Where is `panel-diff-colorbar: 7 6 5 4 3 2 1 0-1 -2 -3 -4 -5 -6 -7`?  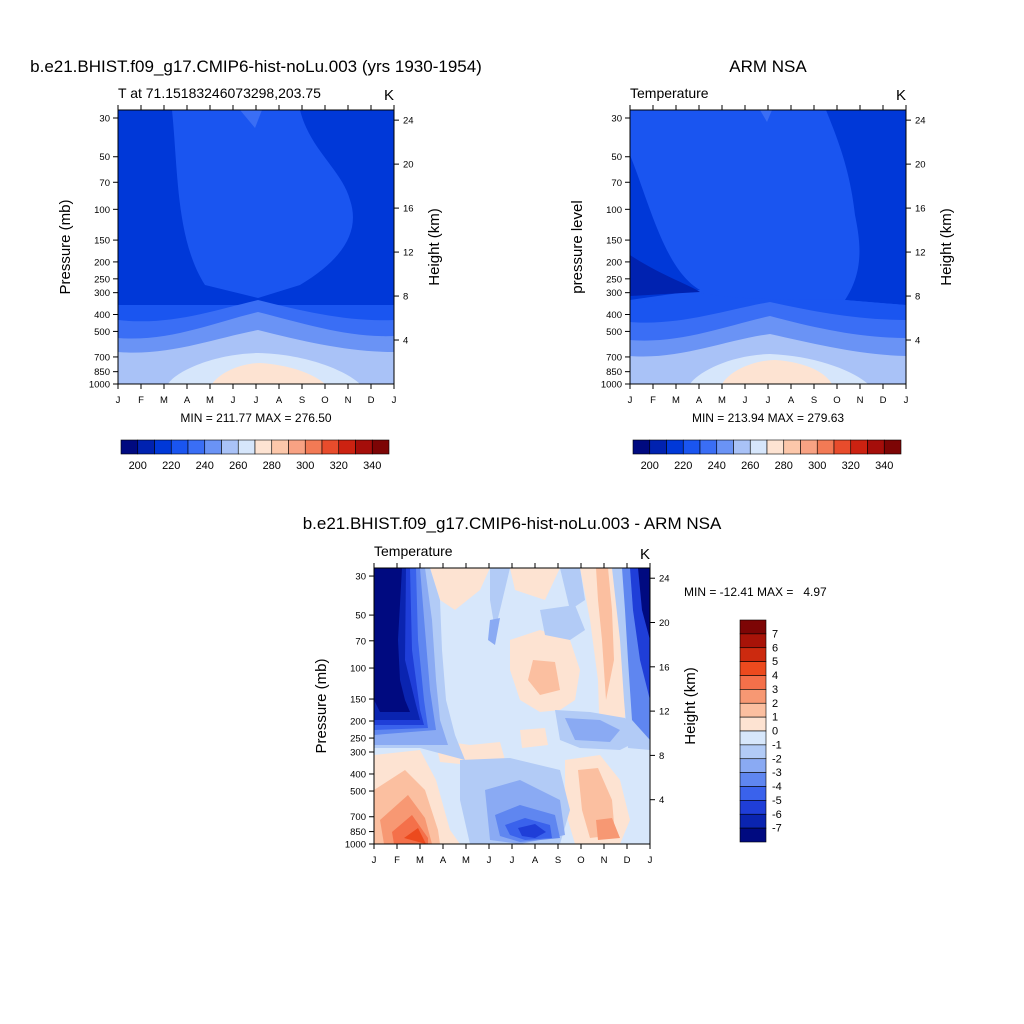 panel-diff-colorbar: 7 6 5 4 3 2 1 0-1 -2 -3 -4 -5 -6 -7 is located at coordinates (760, 731).